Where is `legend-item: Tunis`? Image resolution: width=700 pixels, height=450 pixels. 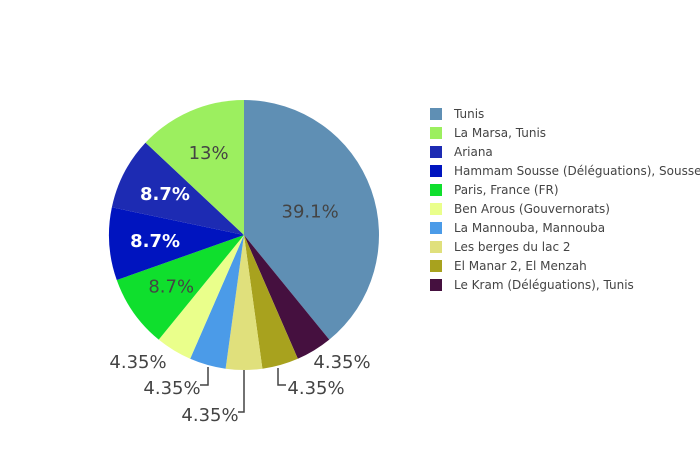
legend-item: Tunis is located at coordinates (457, 114).